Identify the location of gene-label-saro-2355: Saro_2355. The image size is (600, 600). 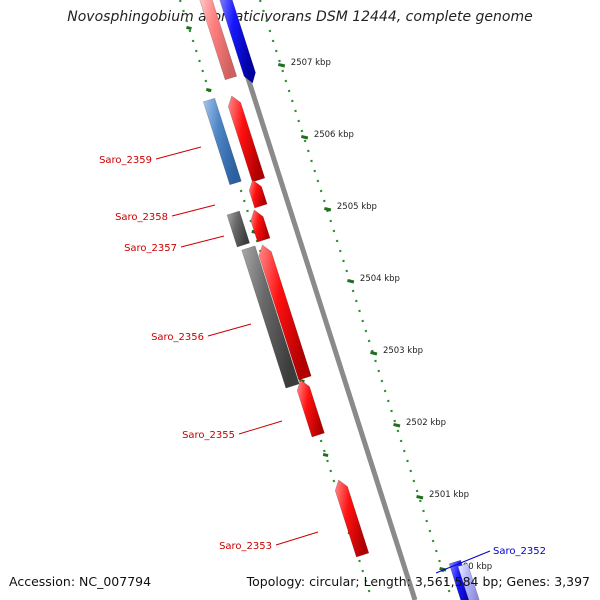
(208, 435).